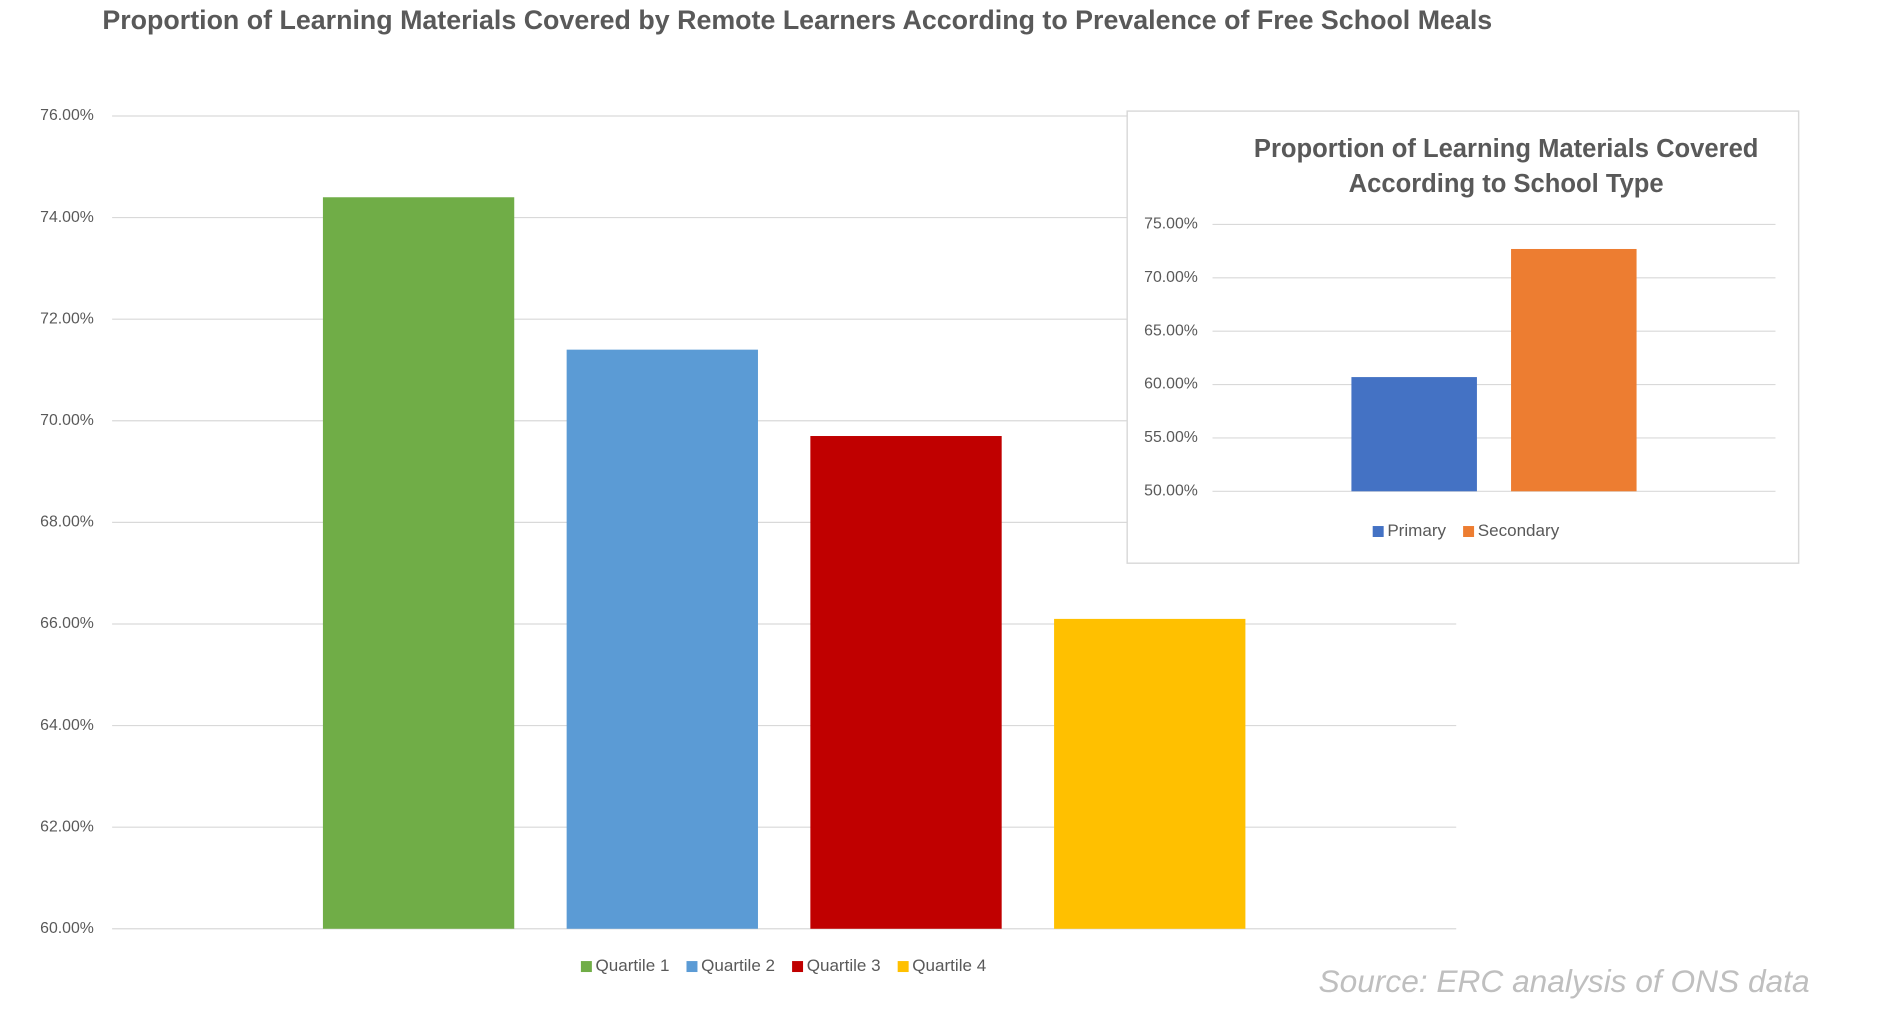 This screenshot has height=1035, width=1901. Describe the element at coordinates (1171, 330) in the screenshot. I see `y-tick-label: 65.00%` at that location.